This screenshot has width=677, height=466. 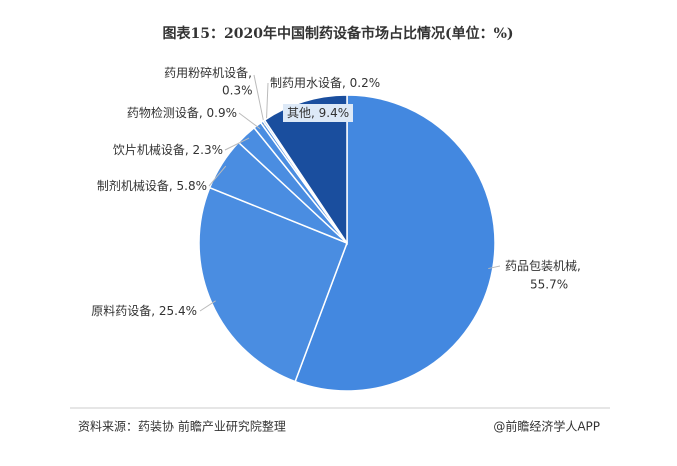 What do you see at coordinates (549, 285) in the screenshot?
I see `value-label: 55.7%` at bounding box center [549, 285].